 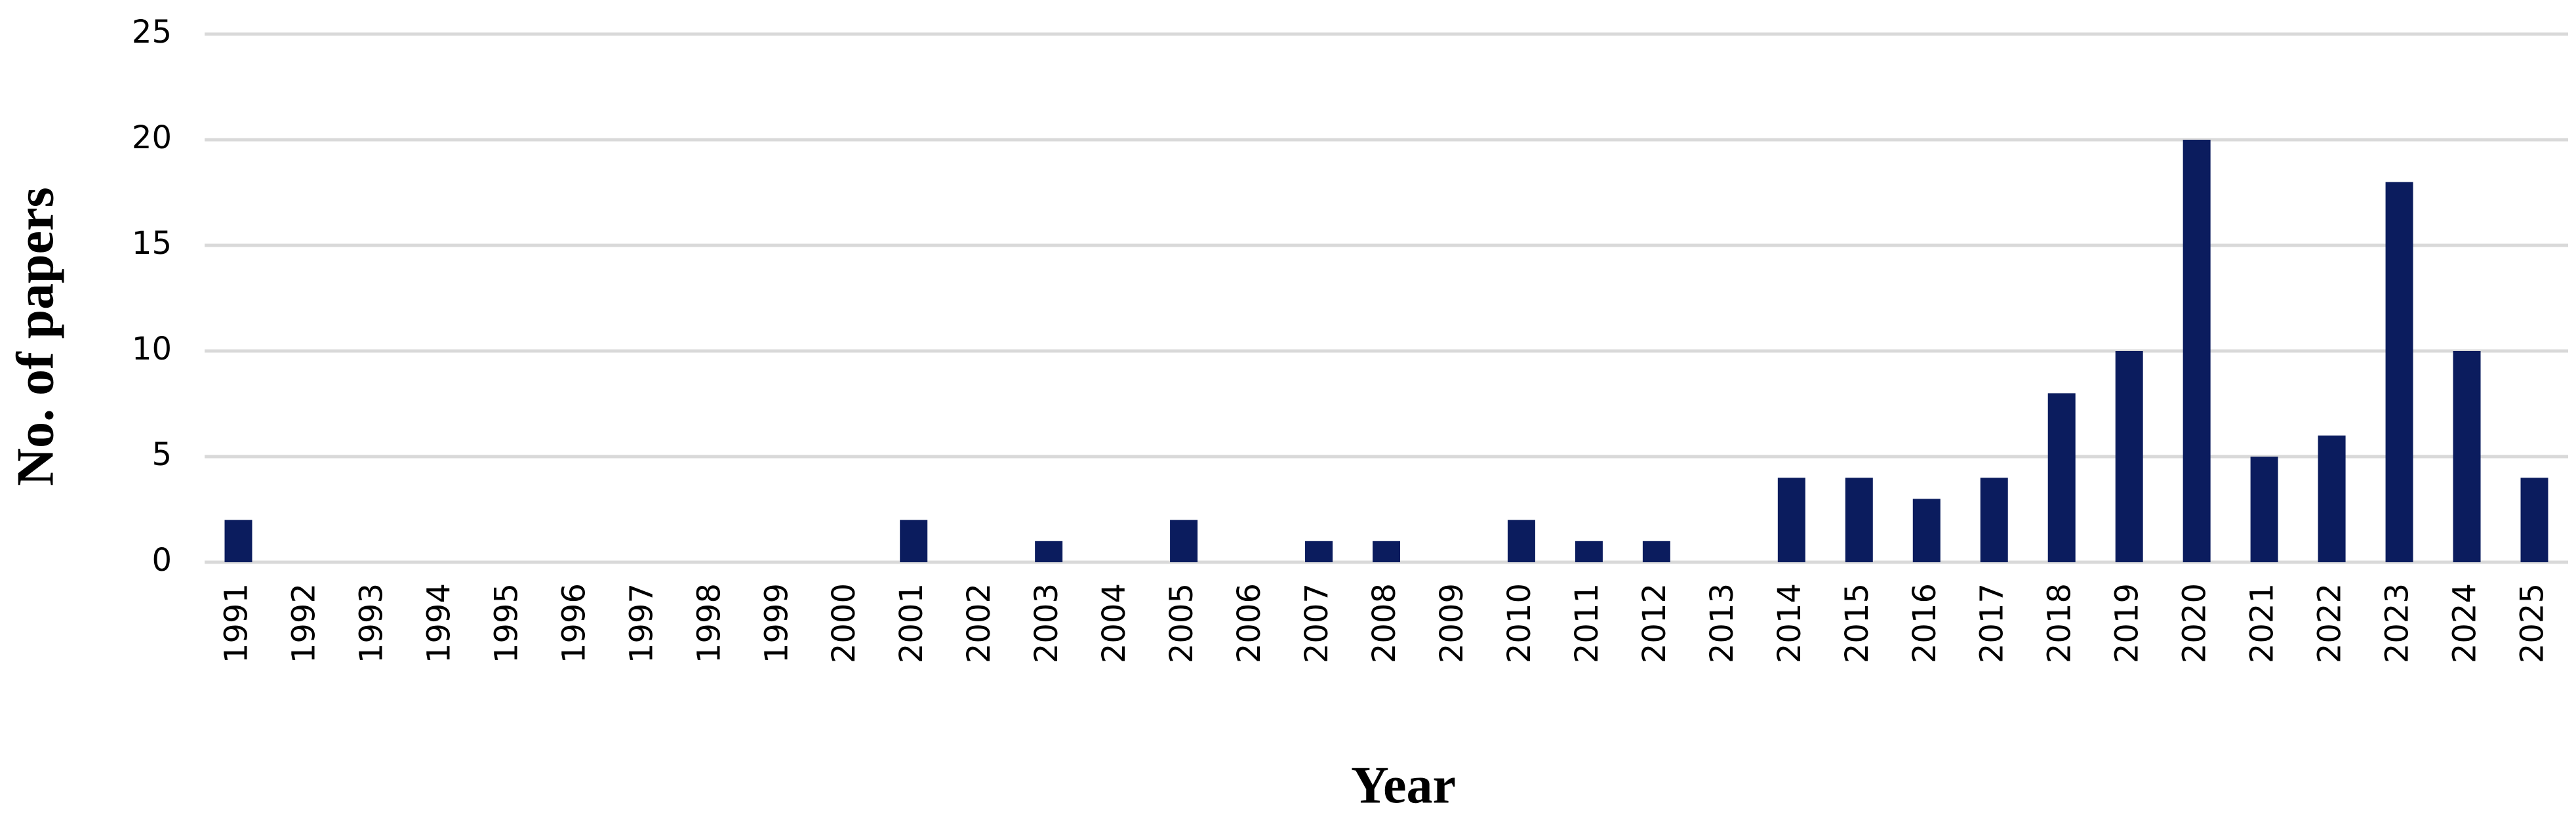 I want to click on x-tick-label: 2025, so click(x=2532, y=623).